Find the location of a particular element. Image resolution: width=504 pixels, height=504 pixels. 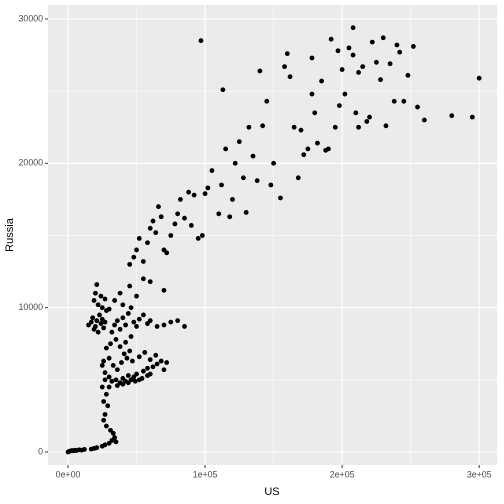

y-tick-label: 30000 is located at coordinates (31, 18).